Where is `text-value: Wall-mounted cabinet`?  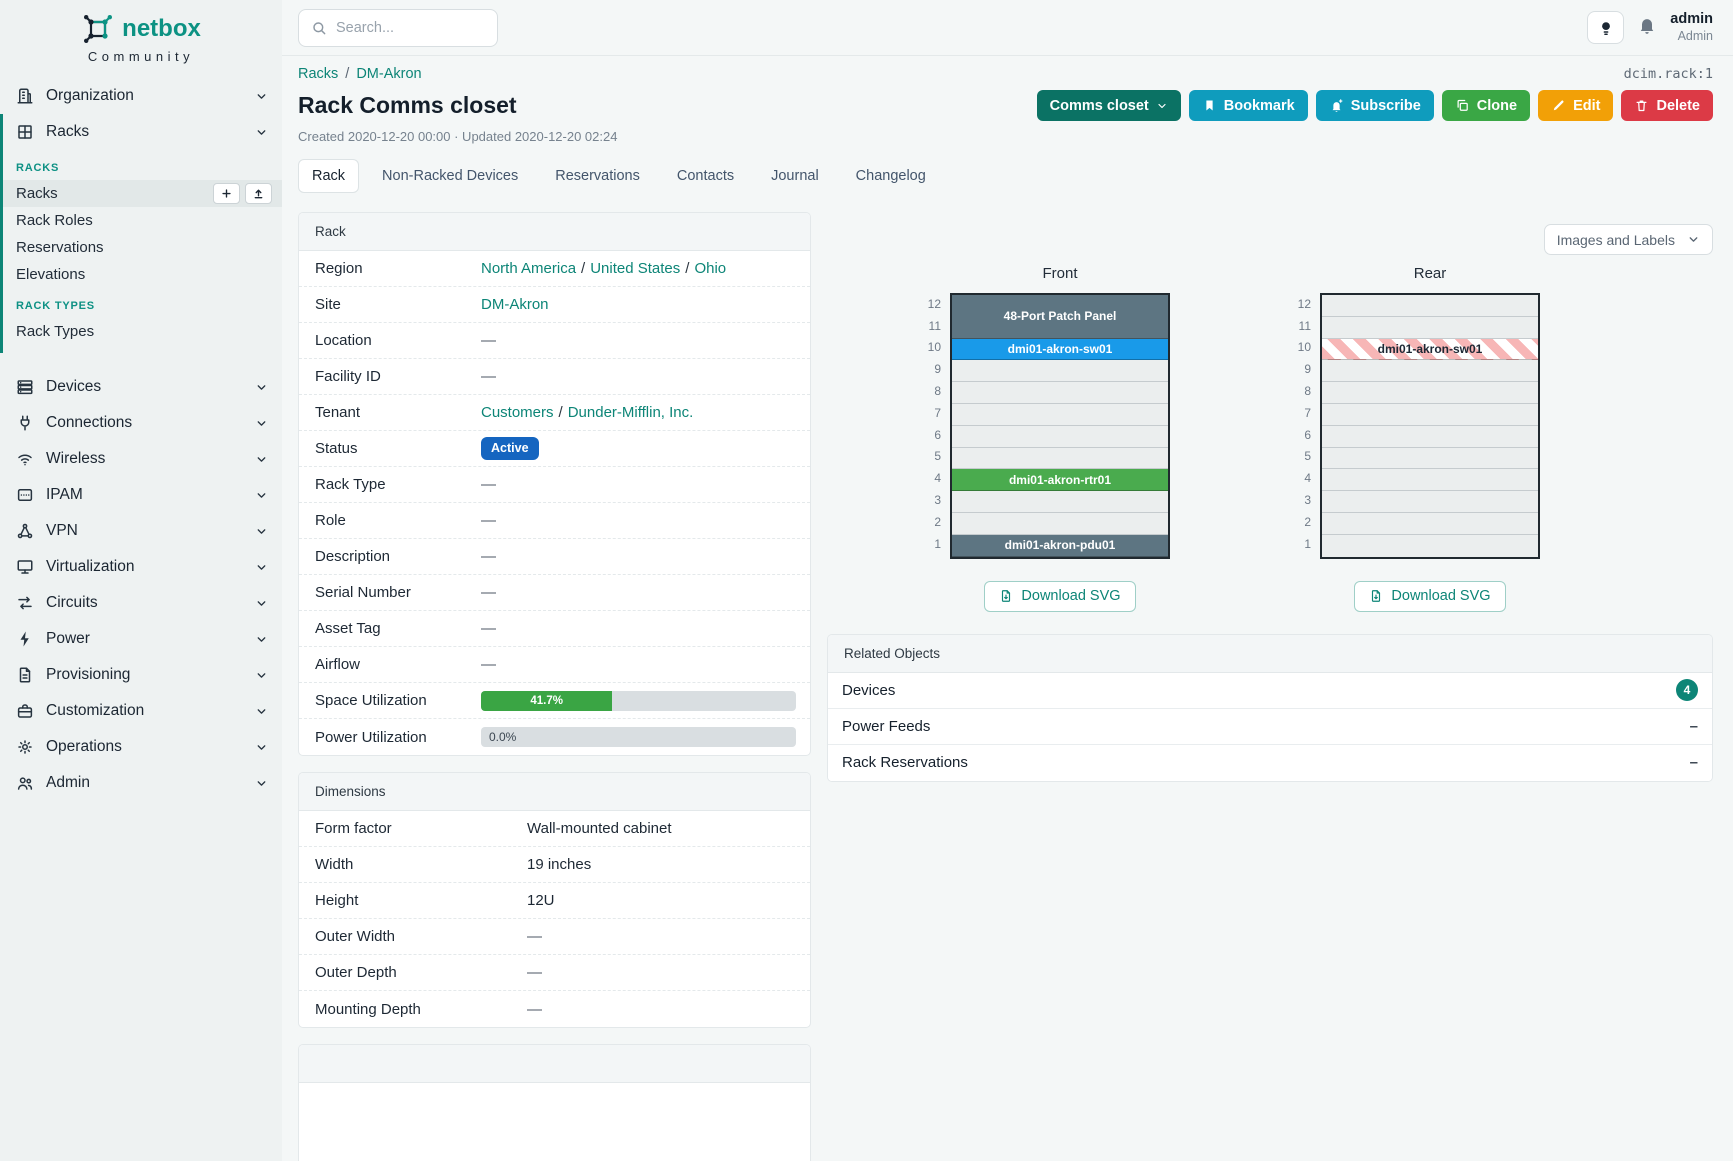 text-value: Wall-mounted cabinet is located at coordinates (599, 828).